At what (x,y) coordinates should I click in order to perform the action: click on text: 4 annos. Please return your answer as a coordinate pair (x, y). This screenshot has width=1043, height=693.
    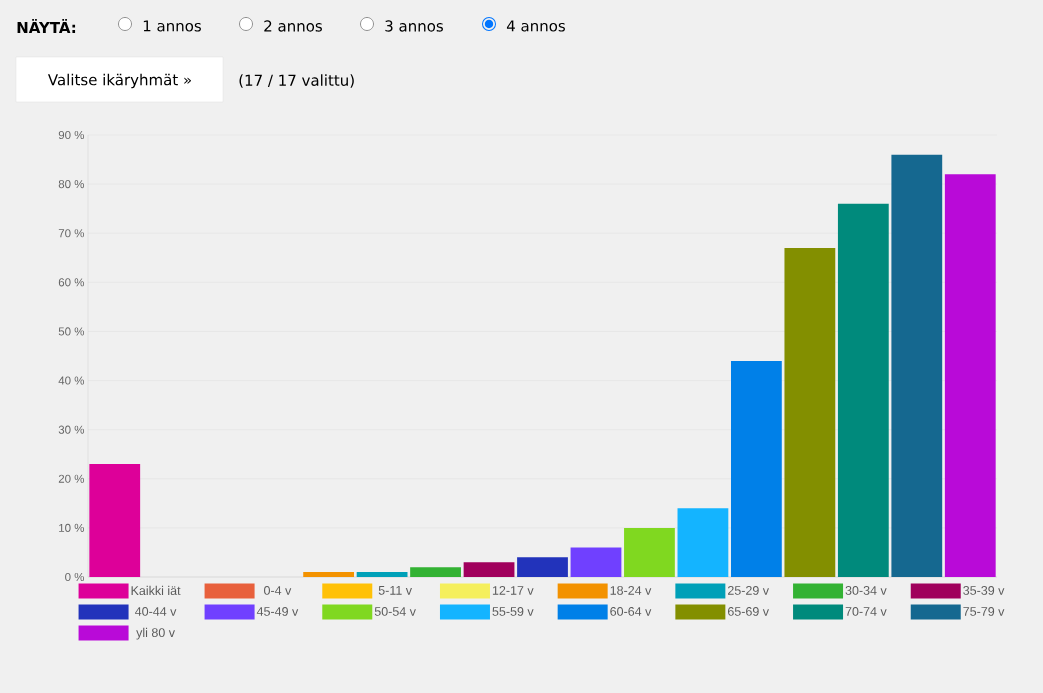
    Looking at the image, I should click on (535, 26).